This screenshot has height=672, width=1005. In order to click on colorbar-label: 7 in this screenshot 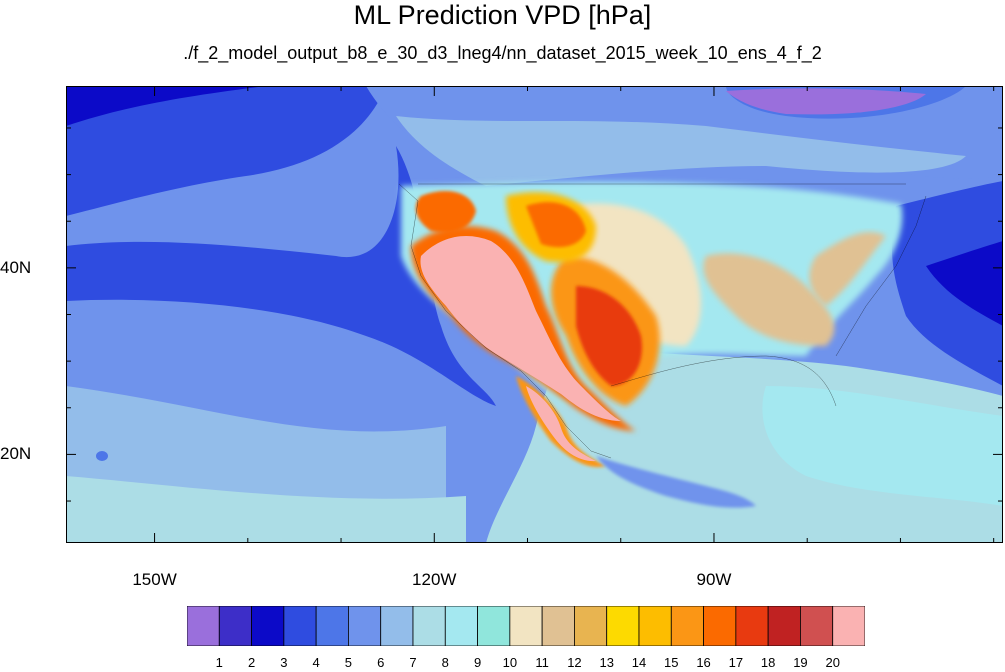, I will do `click(413, 662)`.